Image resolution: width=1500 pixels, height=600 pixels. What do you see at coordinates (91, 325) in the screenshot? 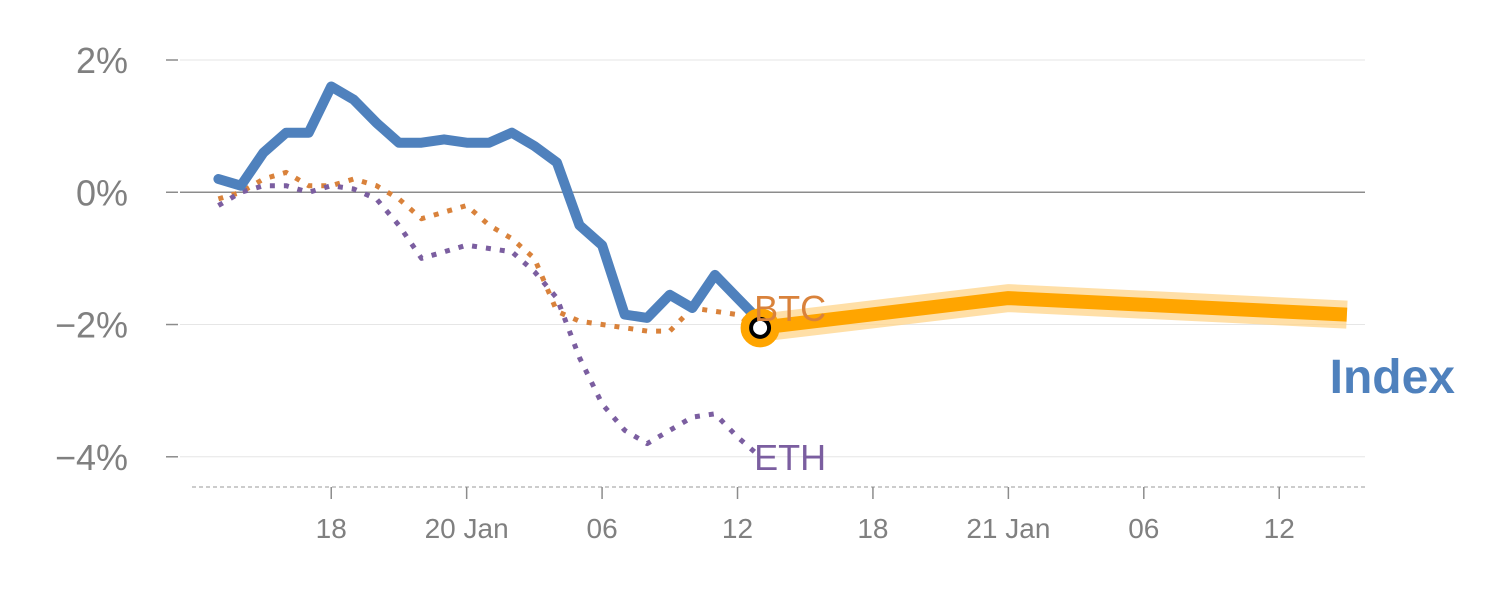
I see `y-tick-label: −2%` at bounding box center [91, 325].